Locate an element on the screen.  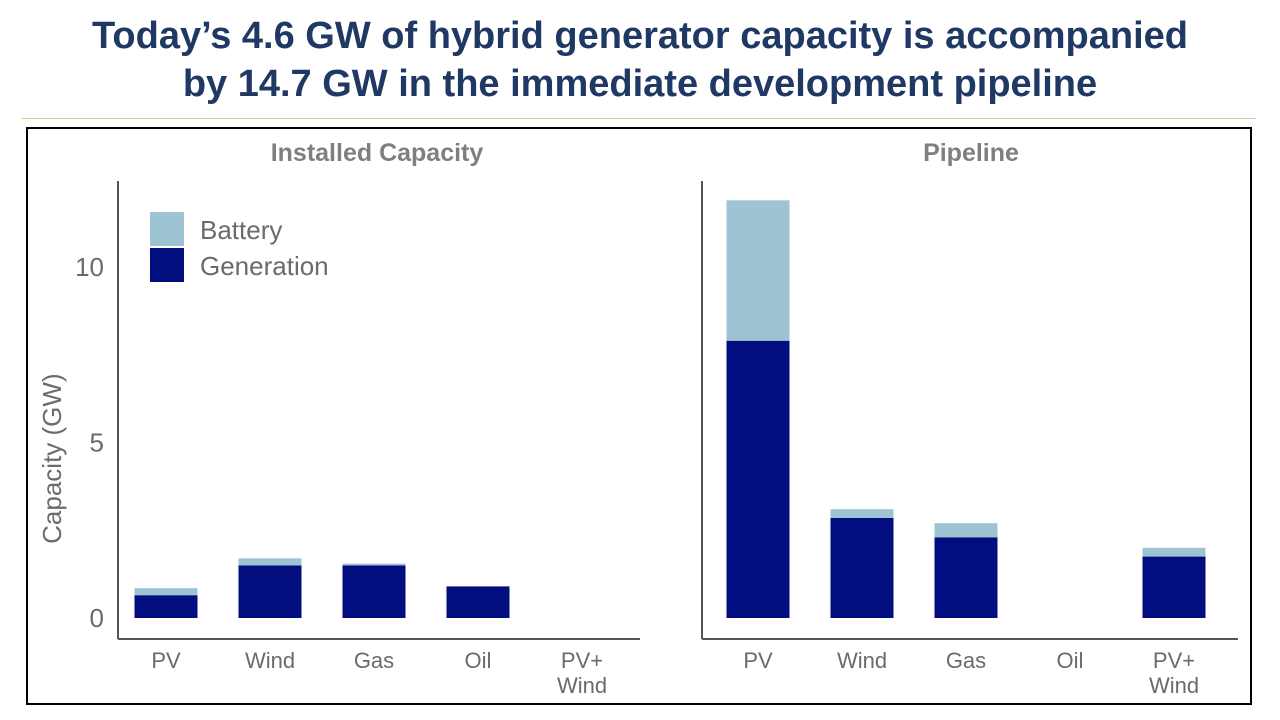
y-tick-label: 5 is located at coordinates (97, 443).